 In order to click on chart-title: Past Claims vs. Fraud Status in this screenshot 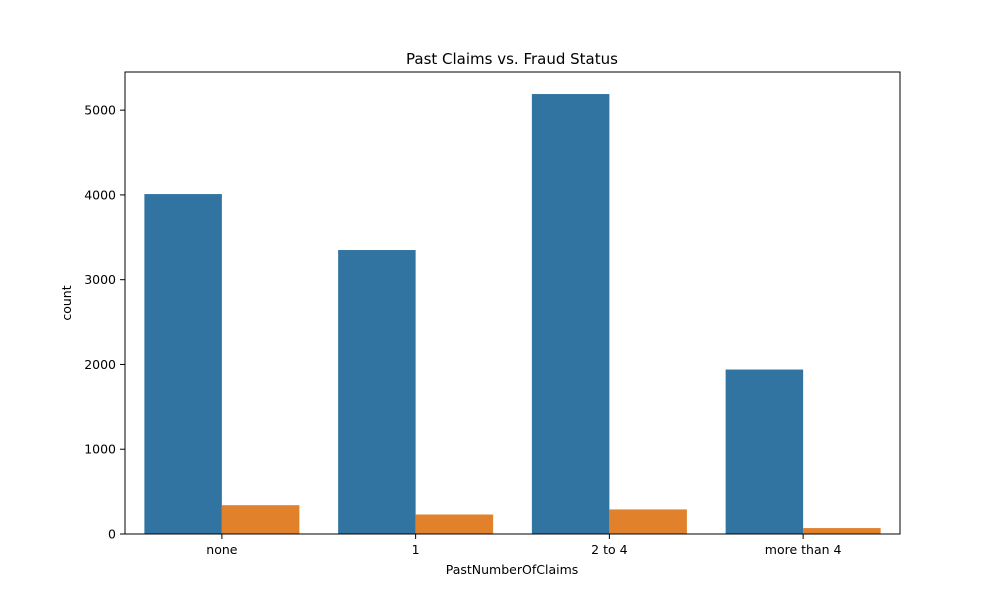, I will do `click(512, 59)`.